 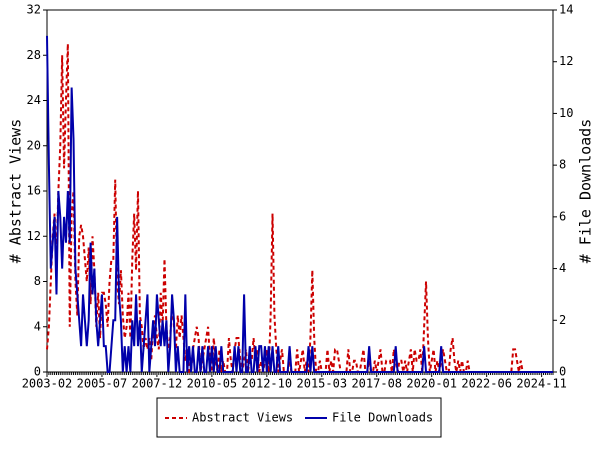 I want to click on x-tick-label: 2005-07, so click(x=102, y=384).